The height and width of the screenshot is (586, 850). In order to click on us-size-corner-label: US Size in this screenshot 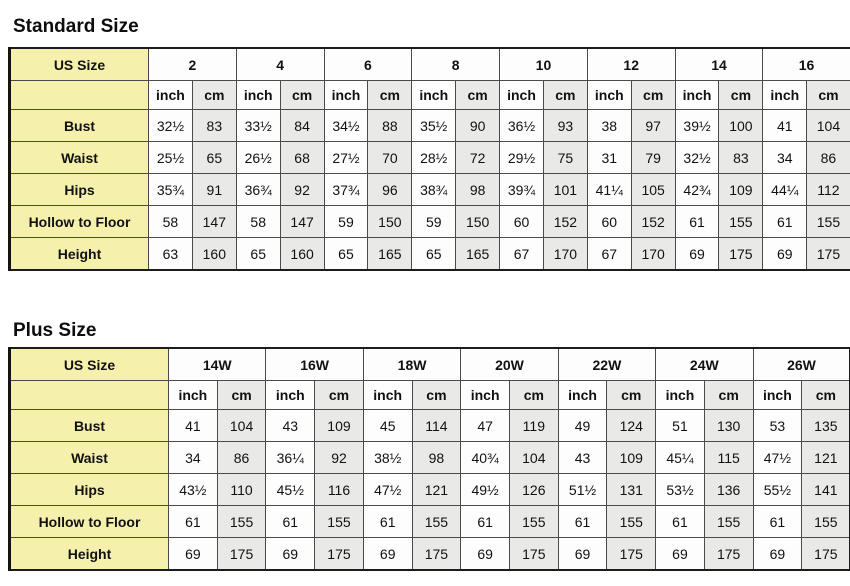, I will do `click(79, 64)`.